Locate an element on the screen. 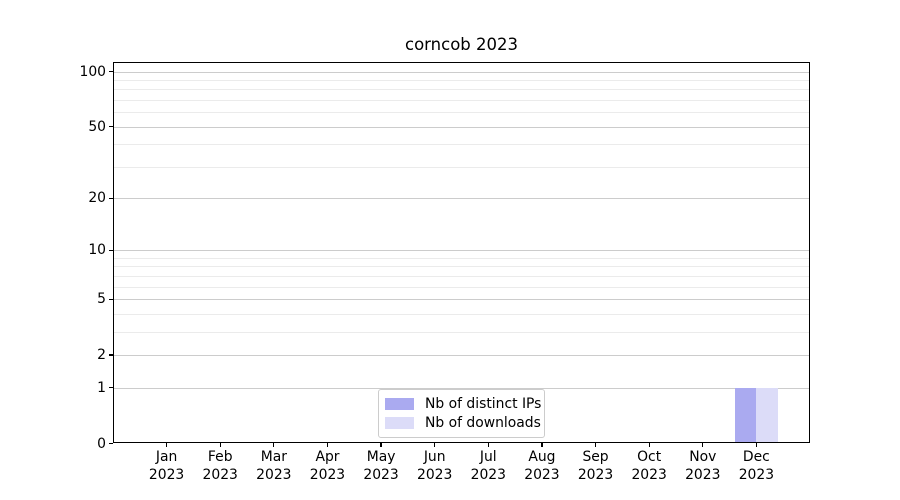 This screenshot has height=500, width=900. chart-title: corncob 2023 is located at coordinates (461, 44).